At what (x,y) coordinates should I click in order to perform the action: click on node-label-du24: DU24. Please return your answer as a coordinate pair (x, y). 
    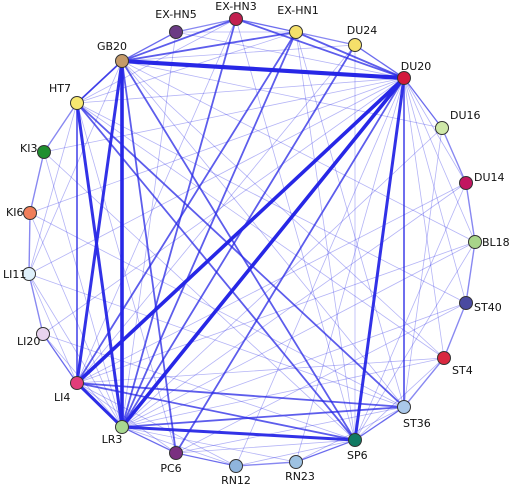
    Looking at the image, I should click on (362, 30).